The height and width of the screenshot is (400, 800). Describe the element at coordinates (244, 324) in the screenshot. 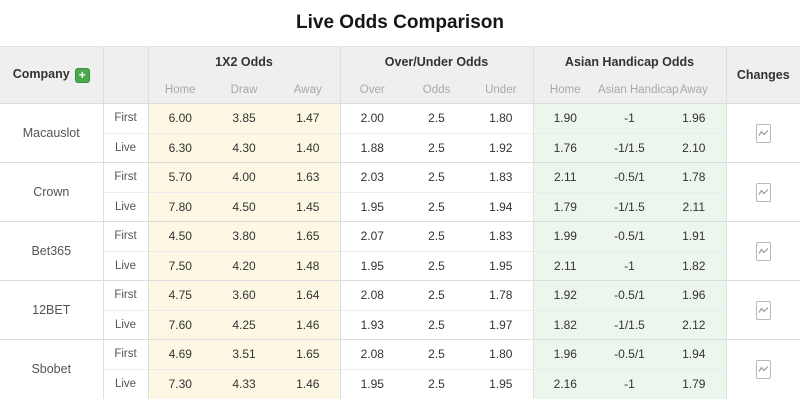

I see `x12-draw-cell: 4.25` at that location.